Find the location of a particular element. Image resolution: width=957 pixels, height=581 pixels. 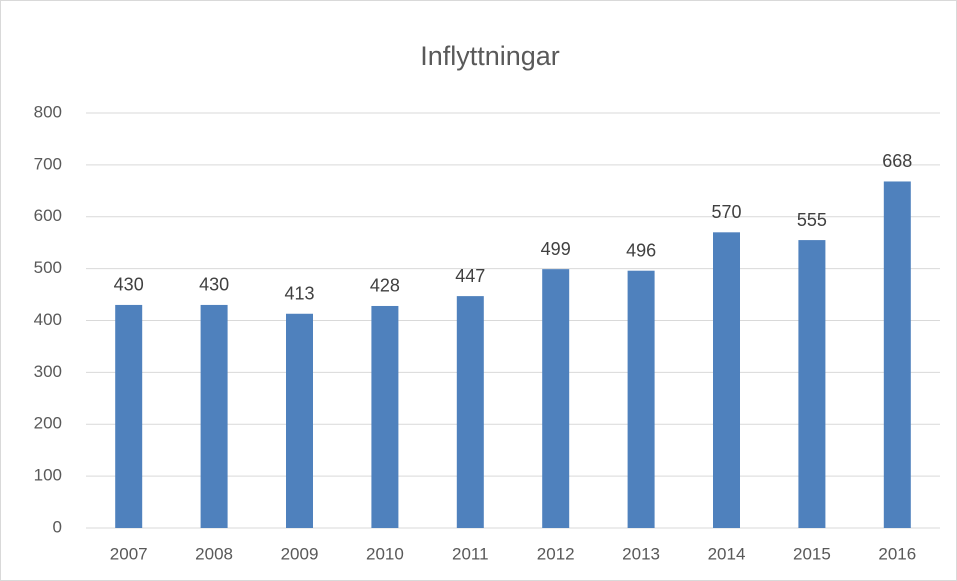

x-tick-label: 2010 is located at coordinates (385, 553).